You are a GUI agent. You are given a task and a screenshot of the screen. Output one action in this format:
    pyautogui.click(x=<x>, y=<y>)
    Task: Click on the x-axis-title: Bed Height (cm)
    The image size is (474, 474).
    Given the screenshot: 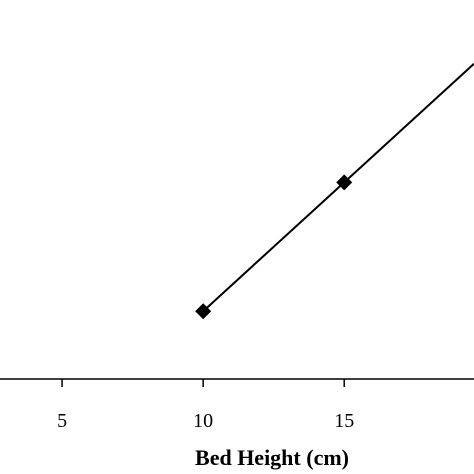 What is the action you would take?
    pyautogui.click(x=272, y=457)
    